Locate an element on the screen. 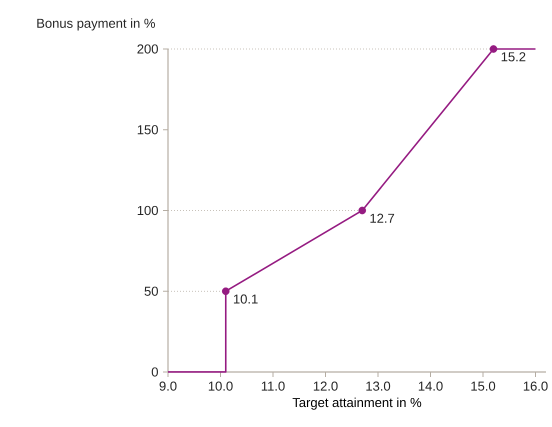 The height and width of the screenshot is (427, 552). x-tick-label: 11.0 is located at coordinates (273, 386).